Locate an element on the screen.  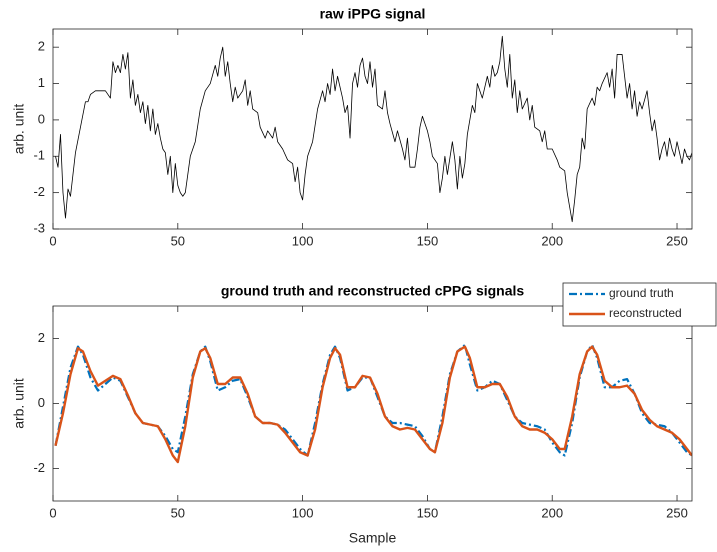
y-tick-label: -1 is located at coordinates (39, 155).